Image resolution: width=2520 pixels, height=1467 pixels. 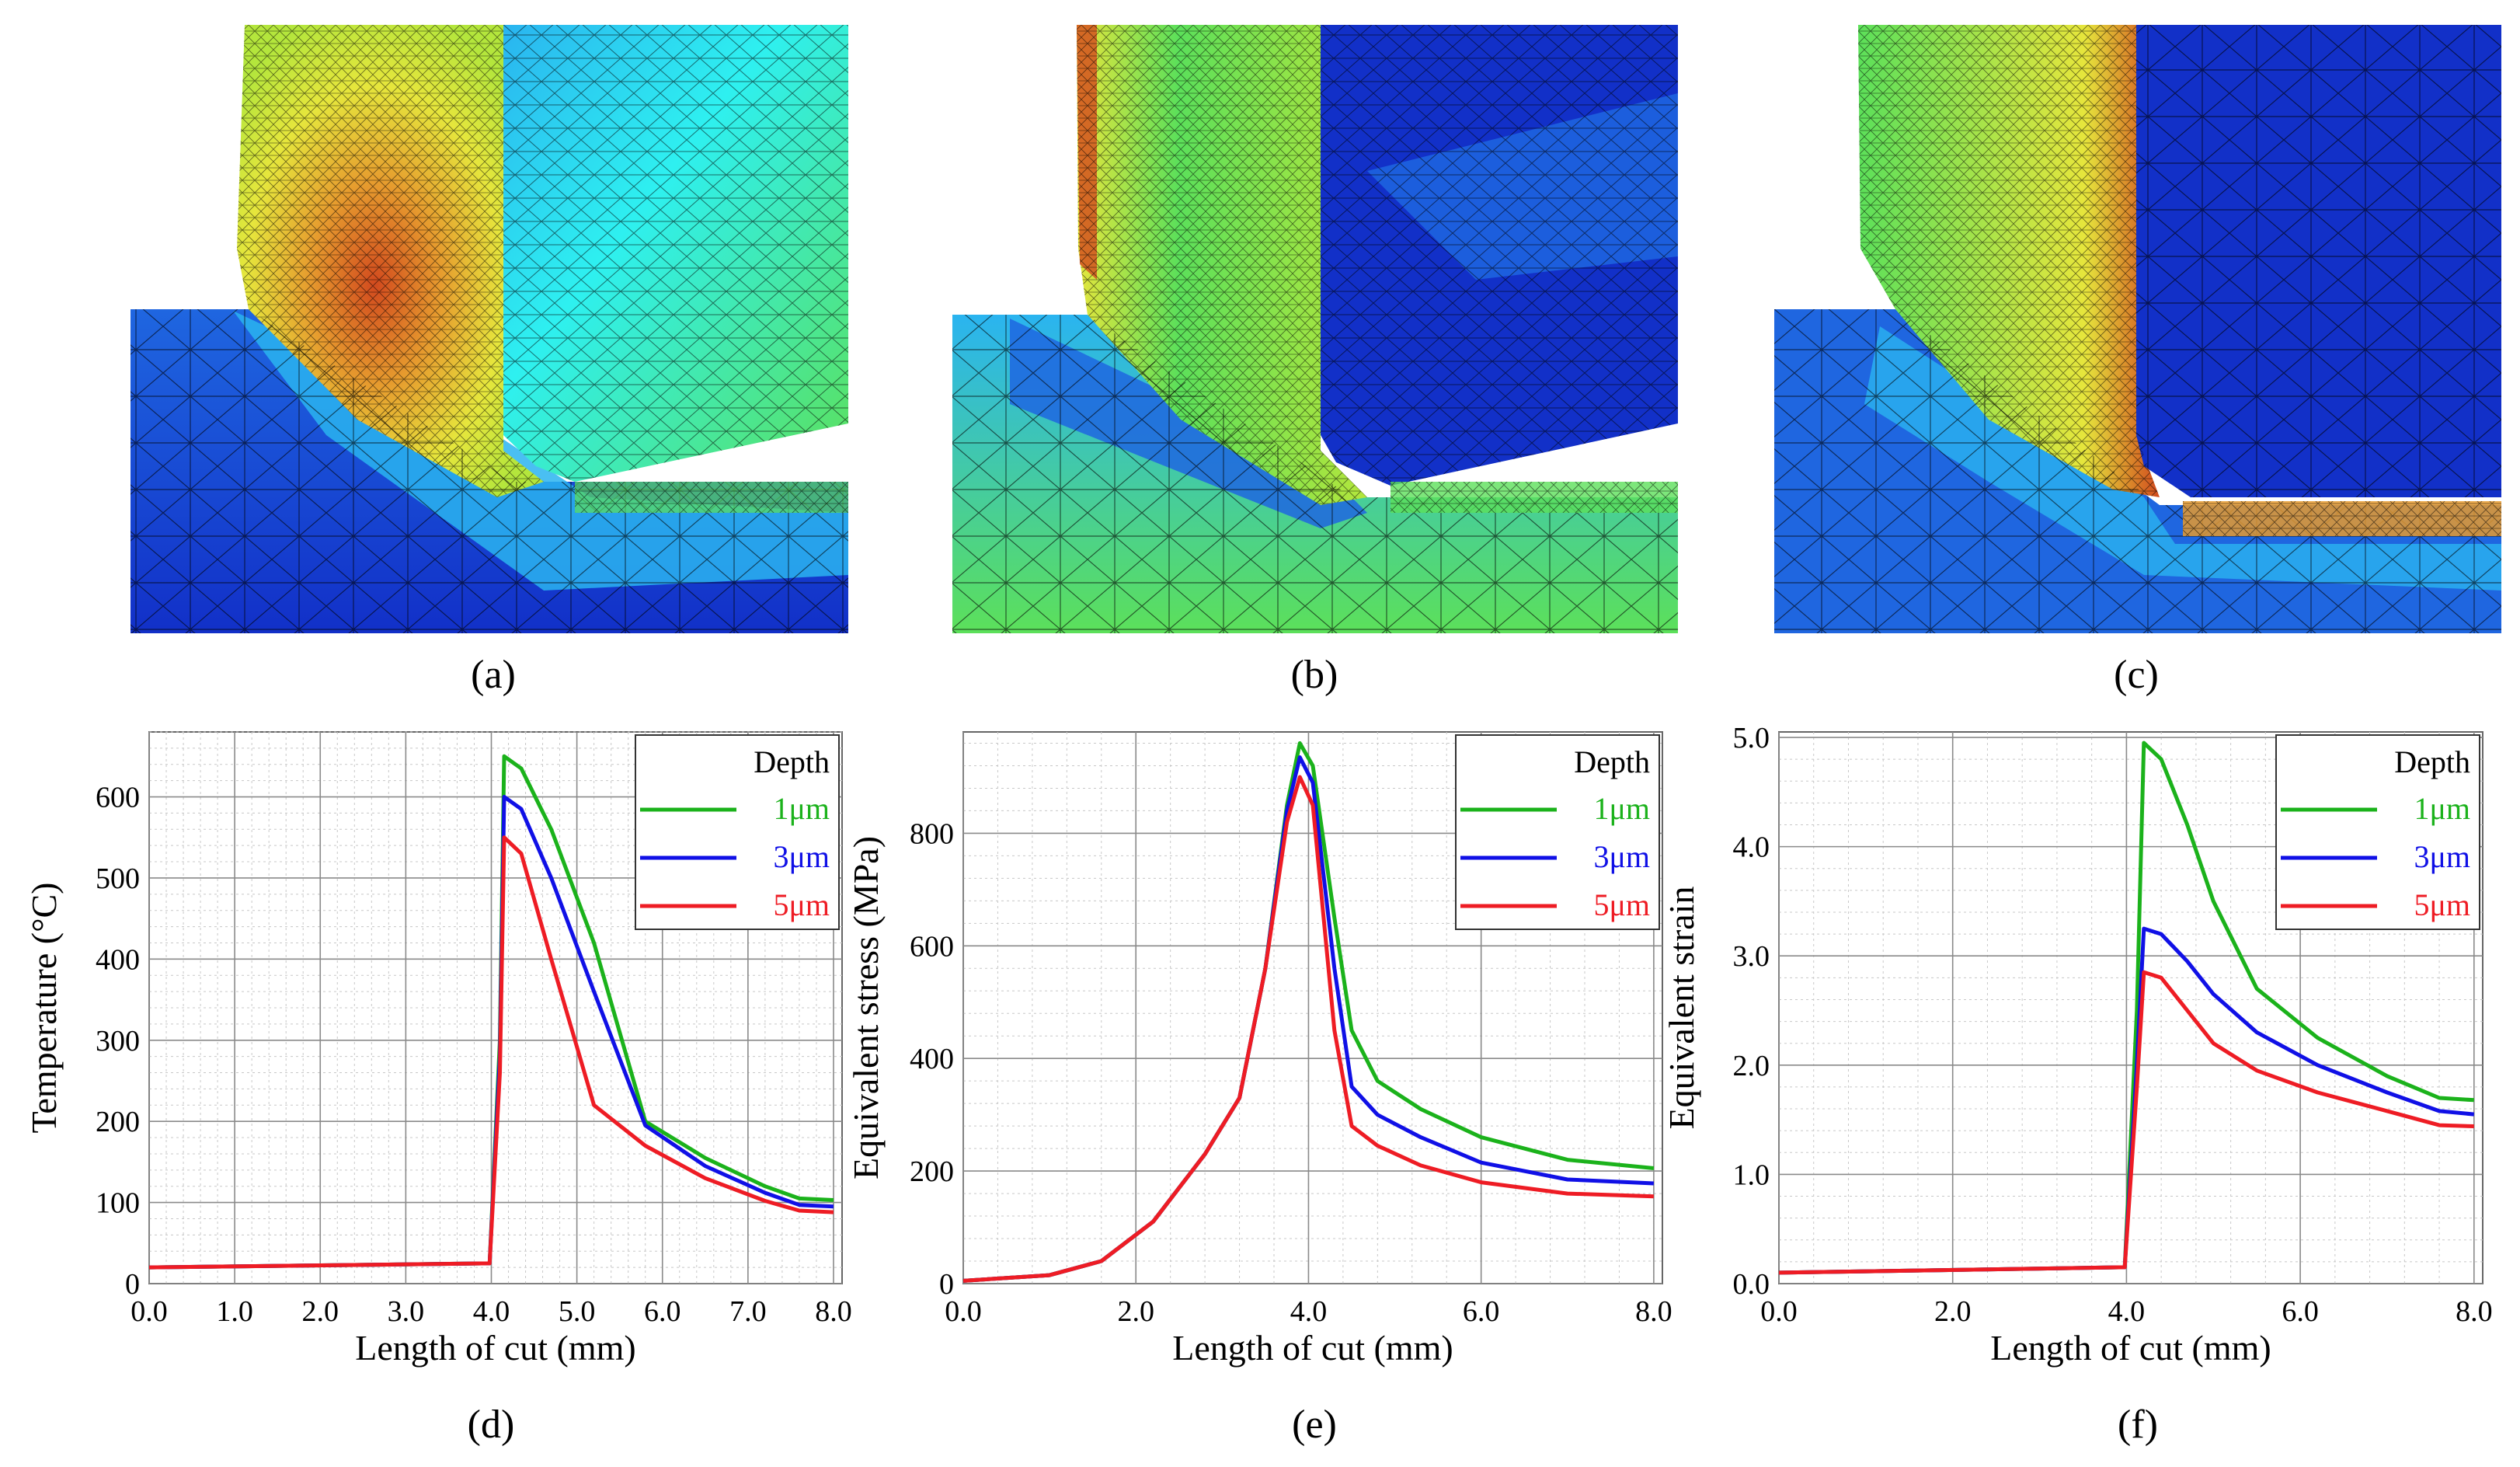 What do you see at coordinates (932, 833) in the screenshot?
I see `y-tick-label: 800` at bounding box center [932, 833].